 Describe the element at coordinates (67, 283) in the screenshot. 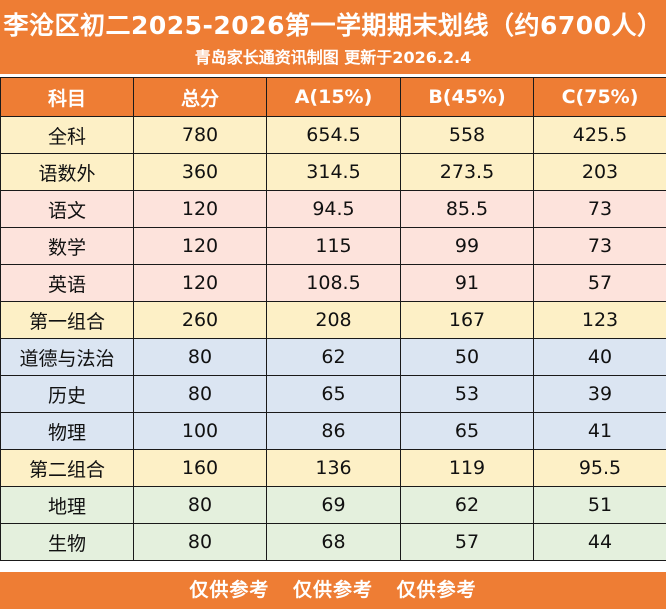

I see `cell-subject: 英语` at that location.